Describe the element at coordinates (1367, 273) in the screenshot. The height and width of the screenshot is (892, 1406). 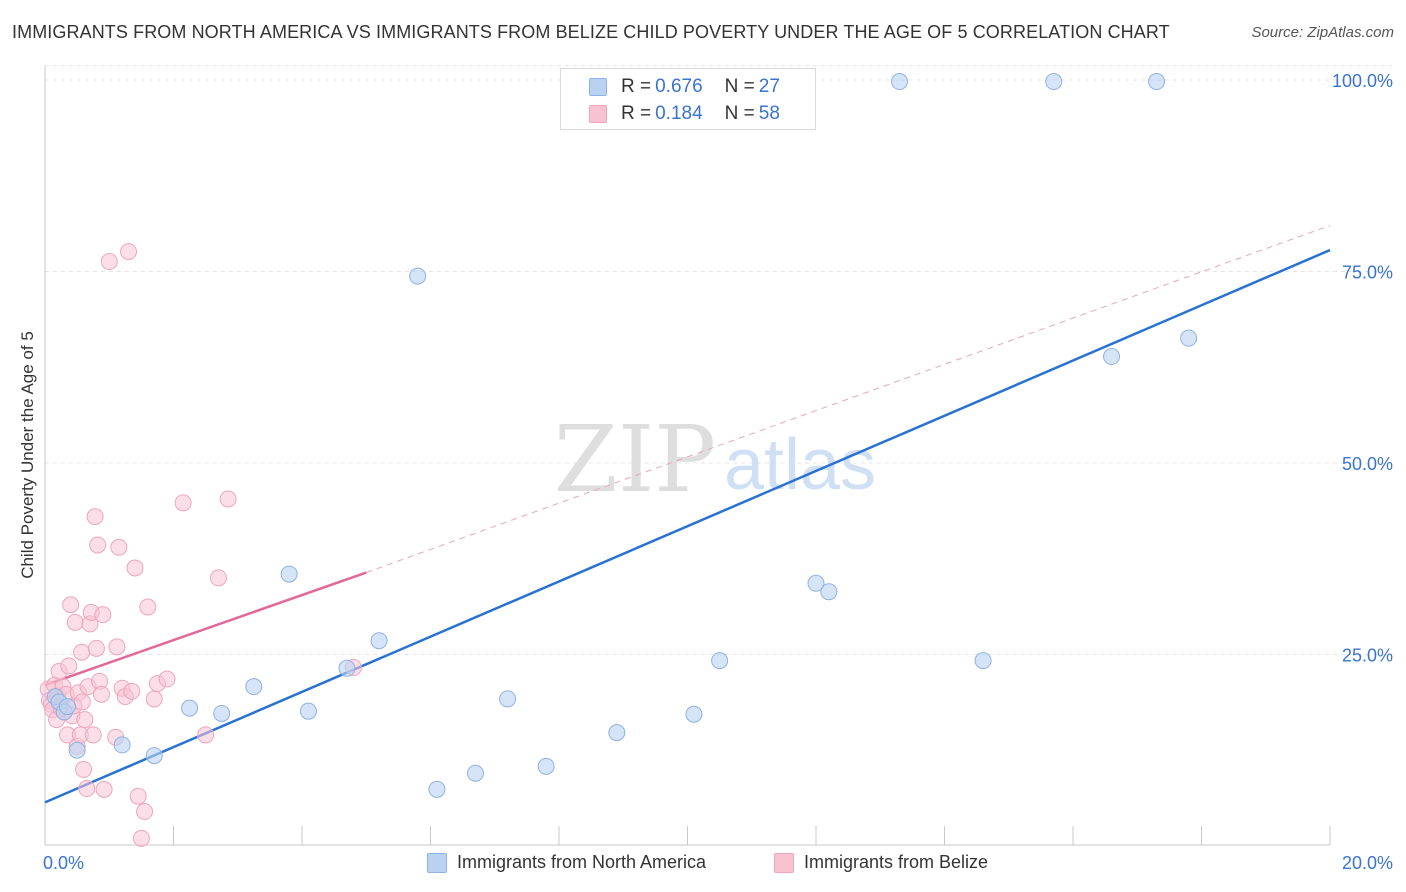
I see `y-tick-label: 75.0%` at that location.